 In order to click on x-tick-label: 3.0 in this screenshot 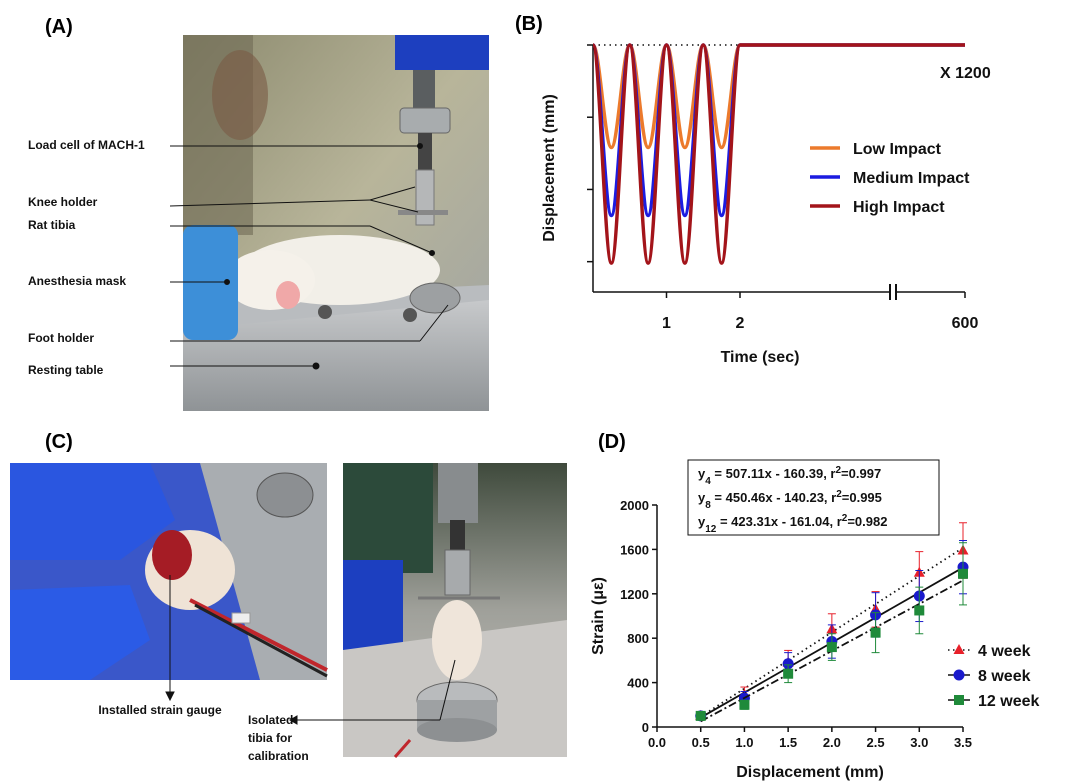, I will do `click(919, 742)`.